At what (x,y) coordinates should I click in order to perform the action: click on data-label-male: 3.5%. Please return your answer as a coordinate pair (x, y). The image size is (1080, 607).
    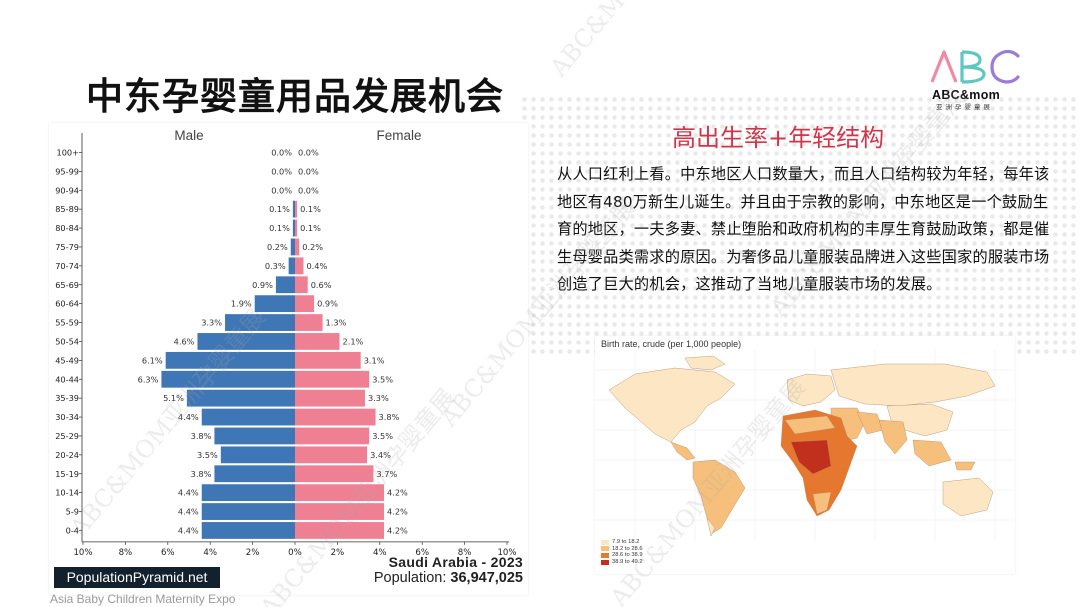
    Looking at the image, I should click on (207, 455).